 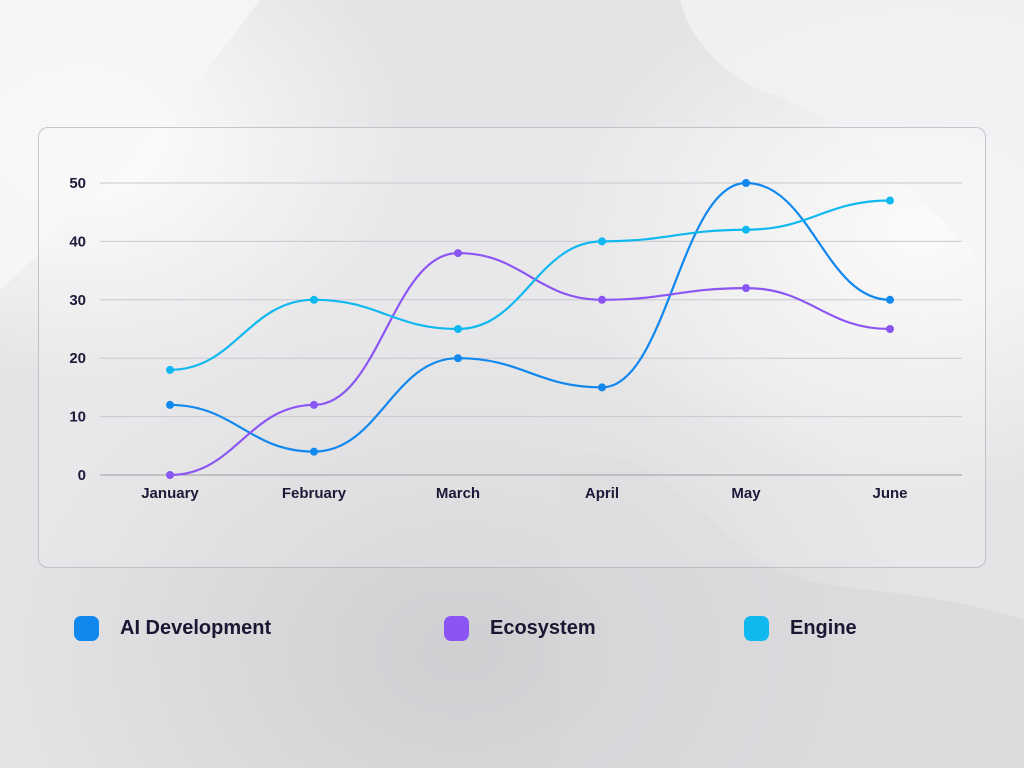 I want to click on legend-item-ecosystem: Ecosystem, so click(x=520, y=628).